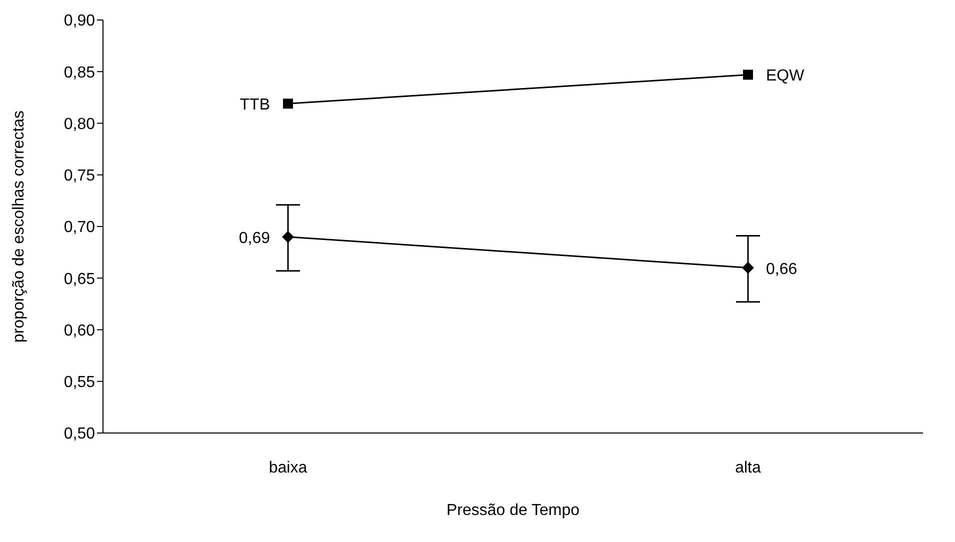  I want to click on x-tick-label: baixa, so click(288, 467).